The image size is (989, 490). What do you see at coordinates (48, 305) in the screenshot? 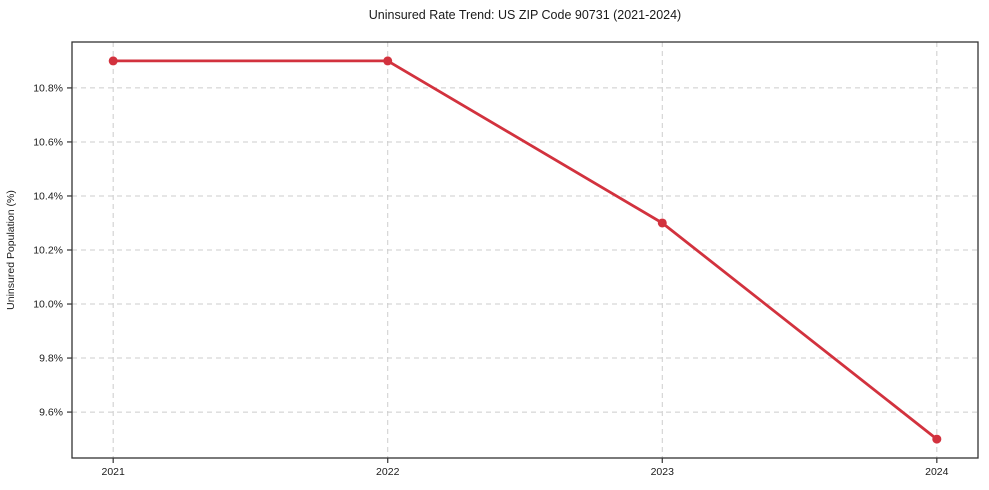
I see `y-tick-label: 10.0%` at bounding box center [48, 305].